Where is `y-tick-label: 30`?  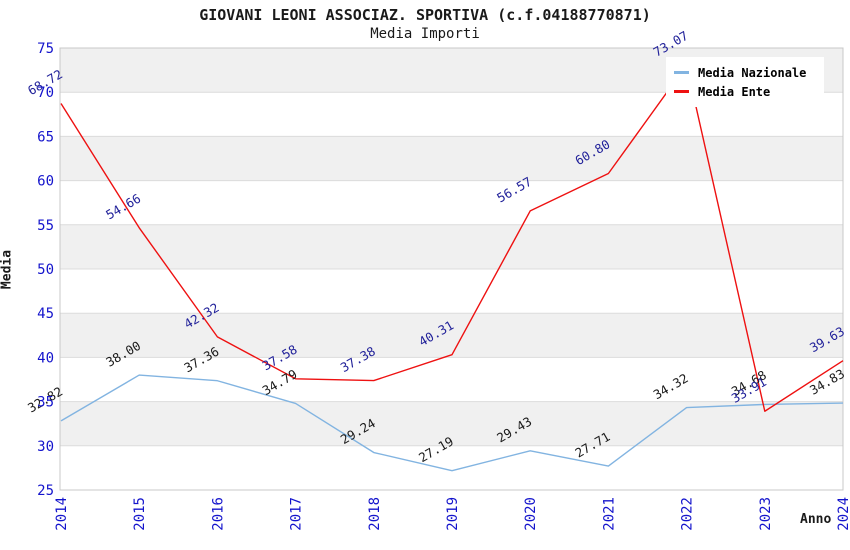 y-tick-label: 30 is located at coordinates (45, 447).